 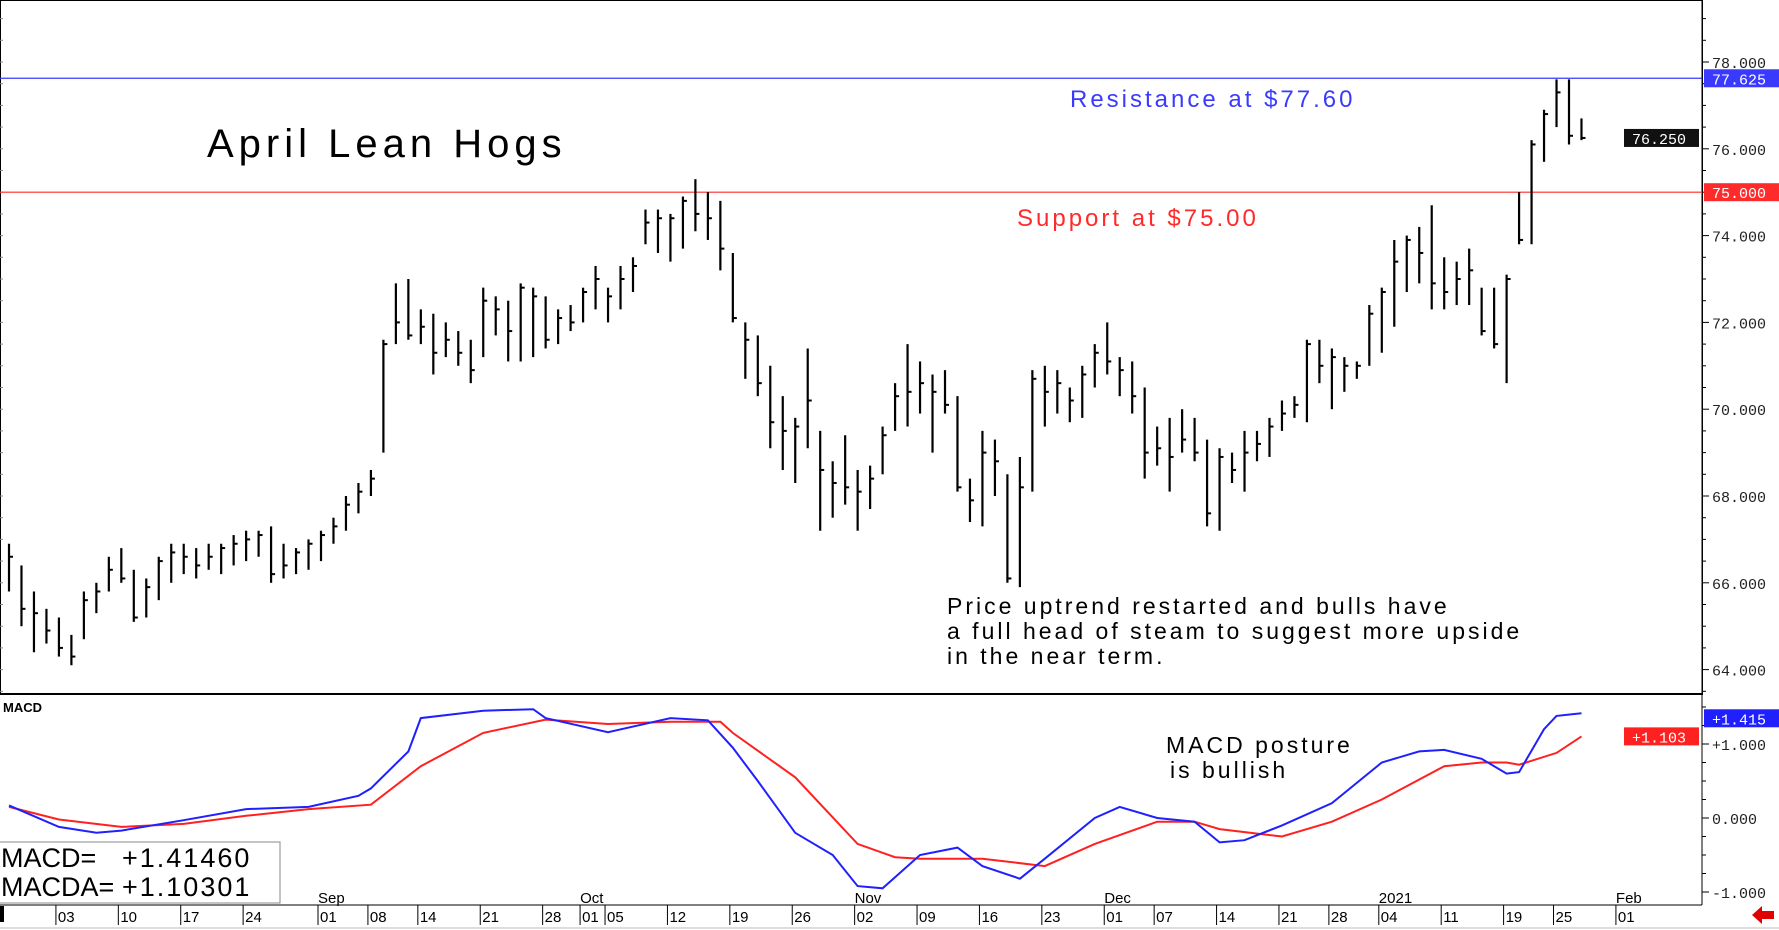 I want to click on price-tick-label: 64.000, so click(x=1739, y=672).